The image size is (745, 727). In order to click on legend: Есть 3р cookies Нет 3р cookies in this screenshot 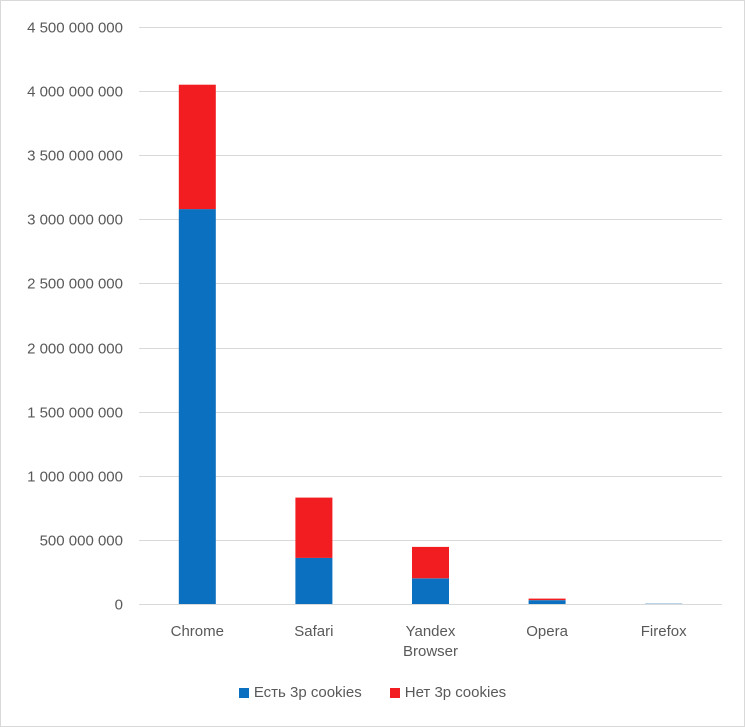, I will do `click(372, 692)`.